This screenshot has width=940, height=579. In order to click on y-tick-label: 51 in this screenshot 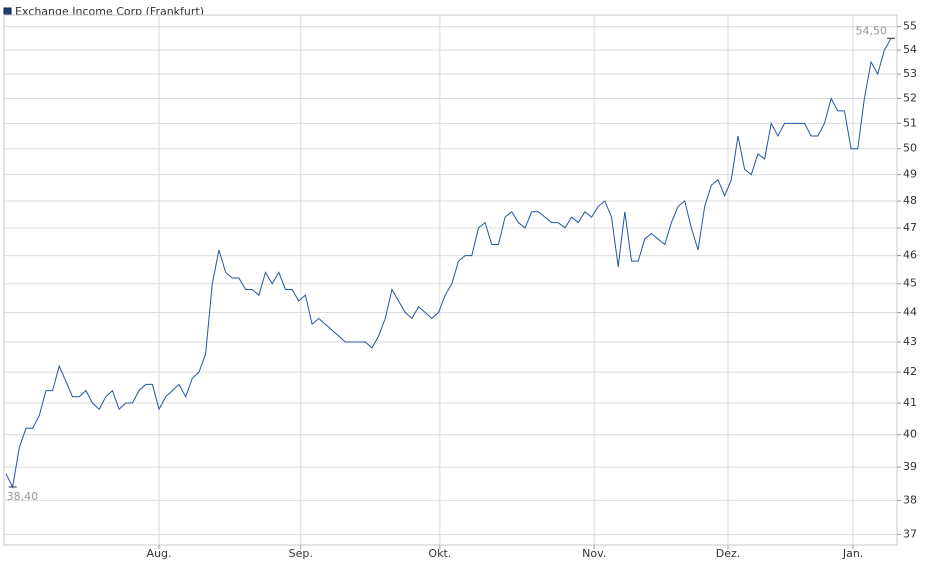, I will do `click(910, 122)`.